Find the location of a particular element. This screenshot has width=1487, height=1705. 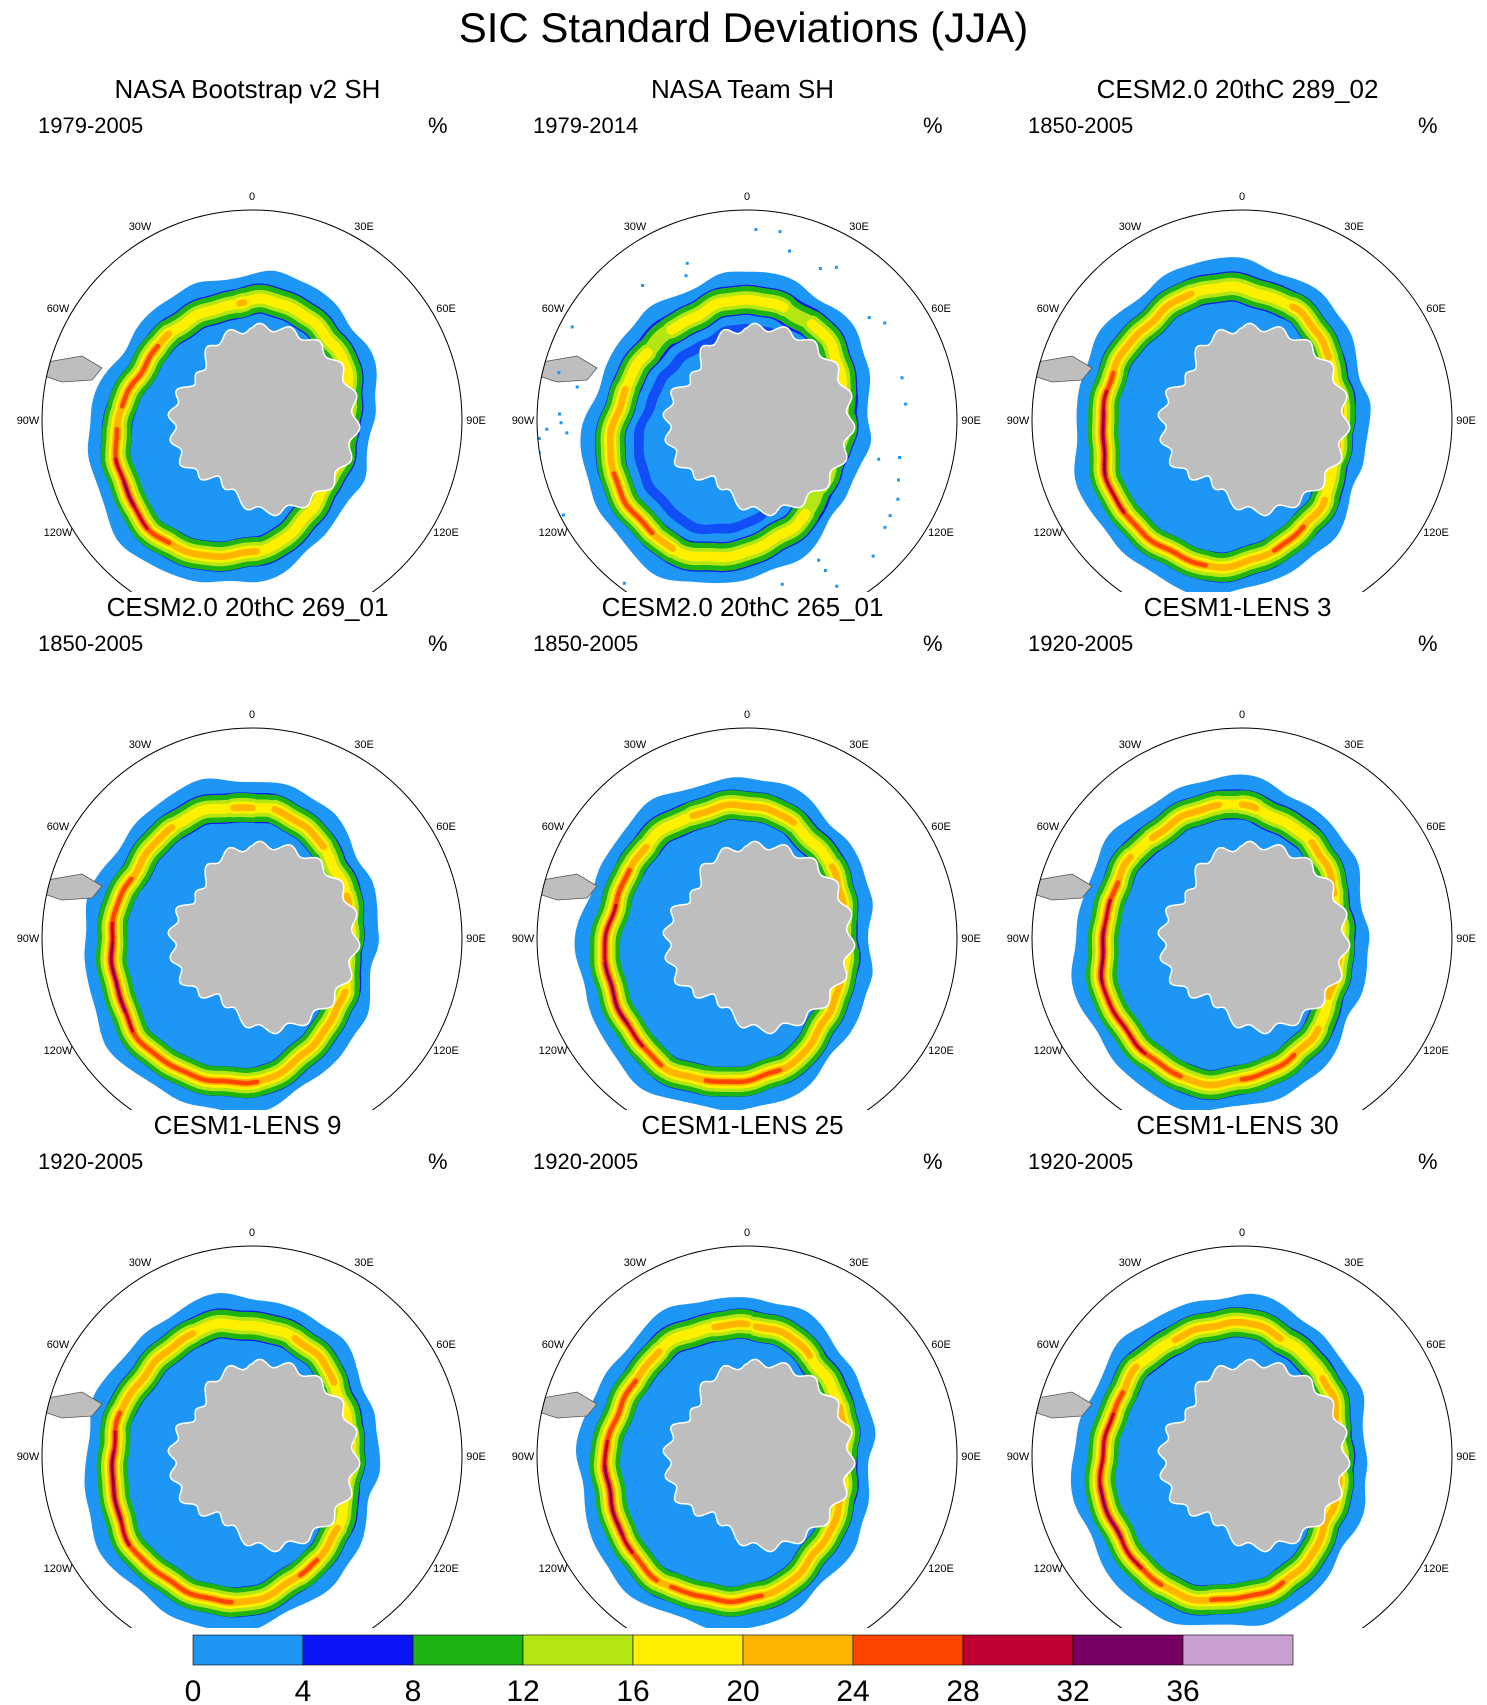

period-label: 1850-2005 is located at coordinates (586, 643).